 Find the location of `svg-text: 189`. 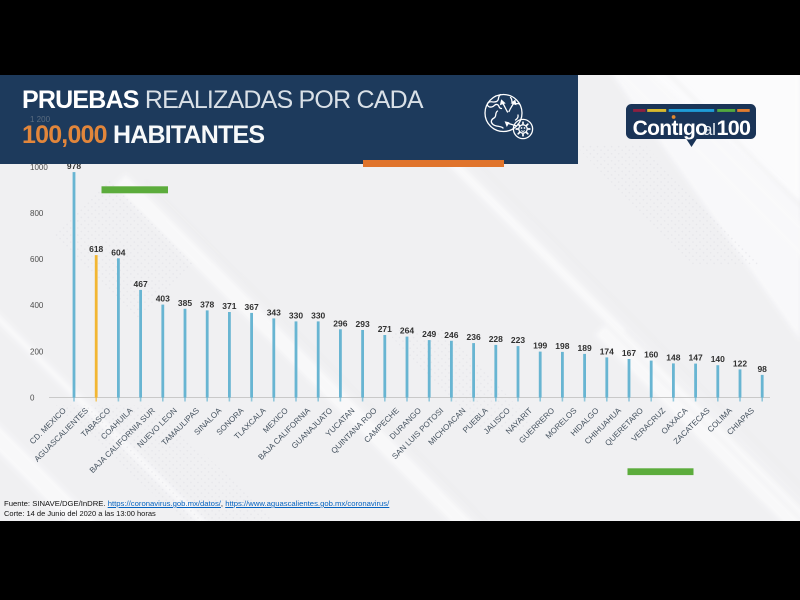

svg-text: 189 is located at coordinates (585, 348).